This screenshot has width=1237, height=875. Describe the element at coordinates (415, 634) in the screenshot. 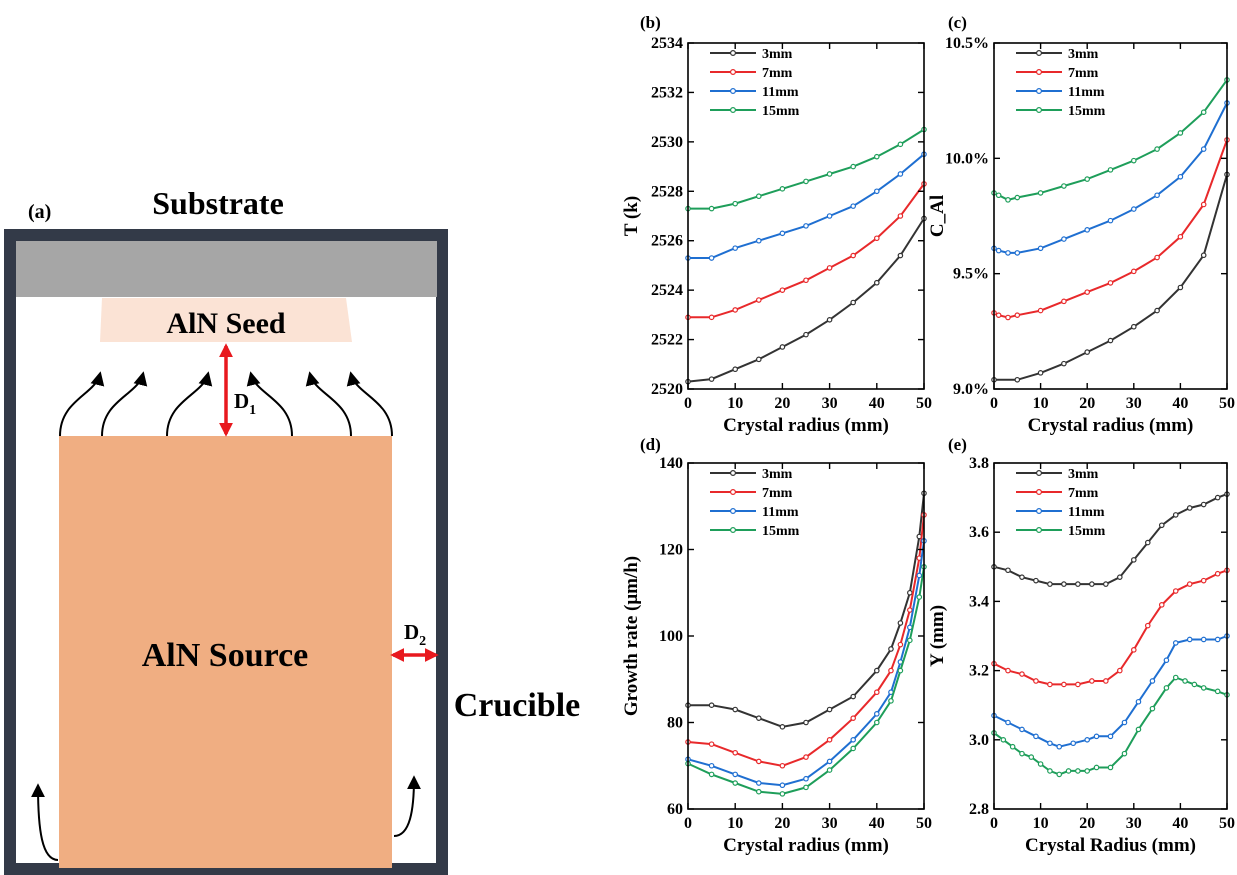

I see `d2-label: D2` at that location.